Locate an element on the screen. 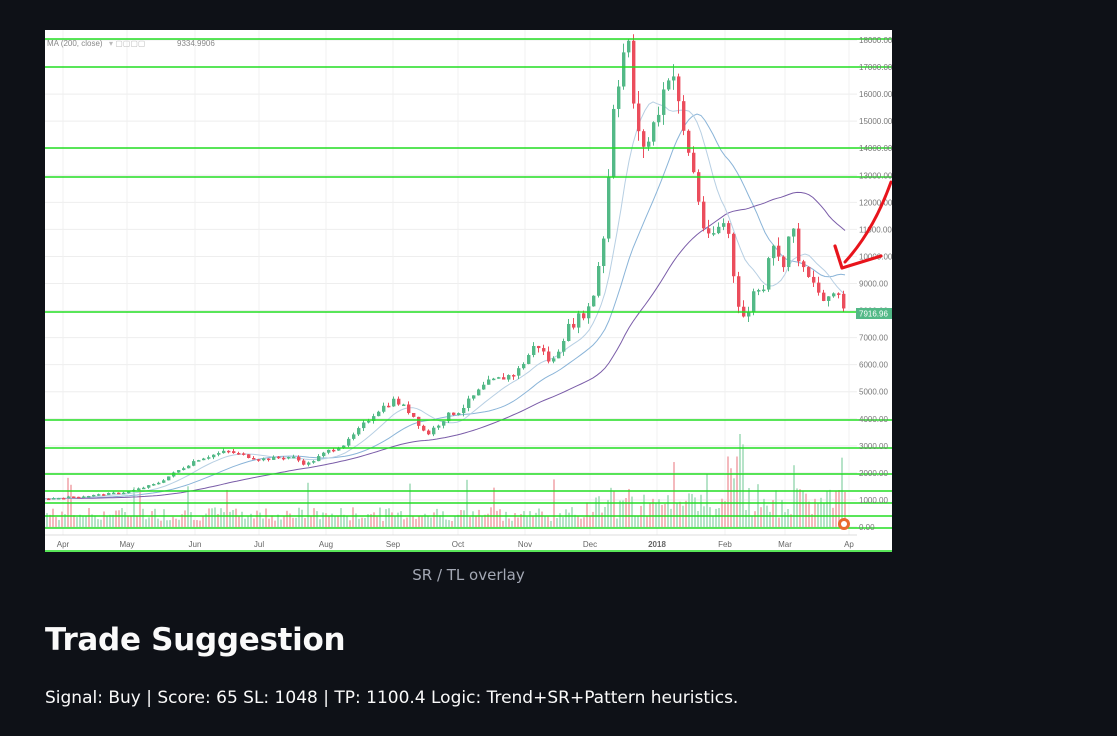 The image size is (1117, 736). svg-text: 7000.00 is located at coordinates (873, 338).